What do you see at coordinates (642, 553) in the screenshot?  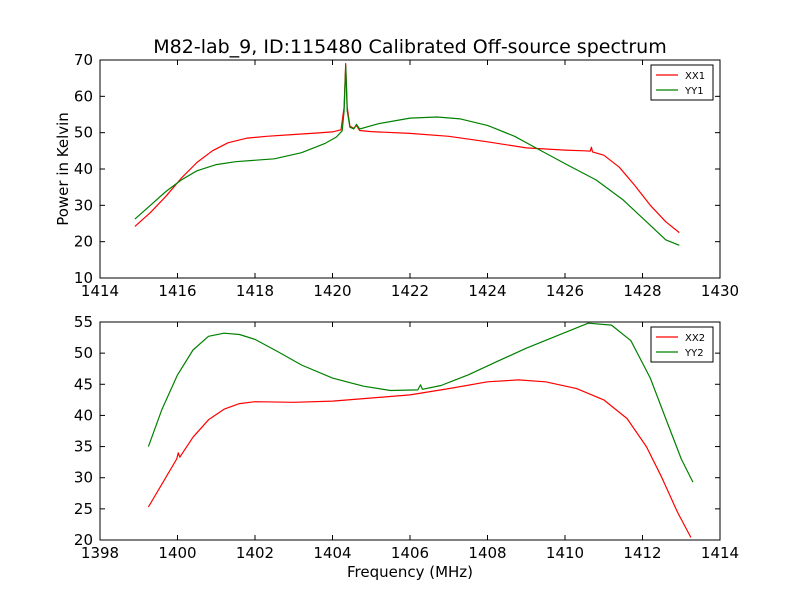 I see `x-tick-label: 1412` at bounding box center [642, 553].